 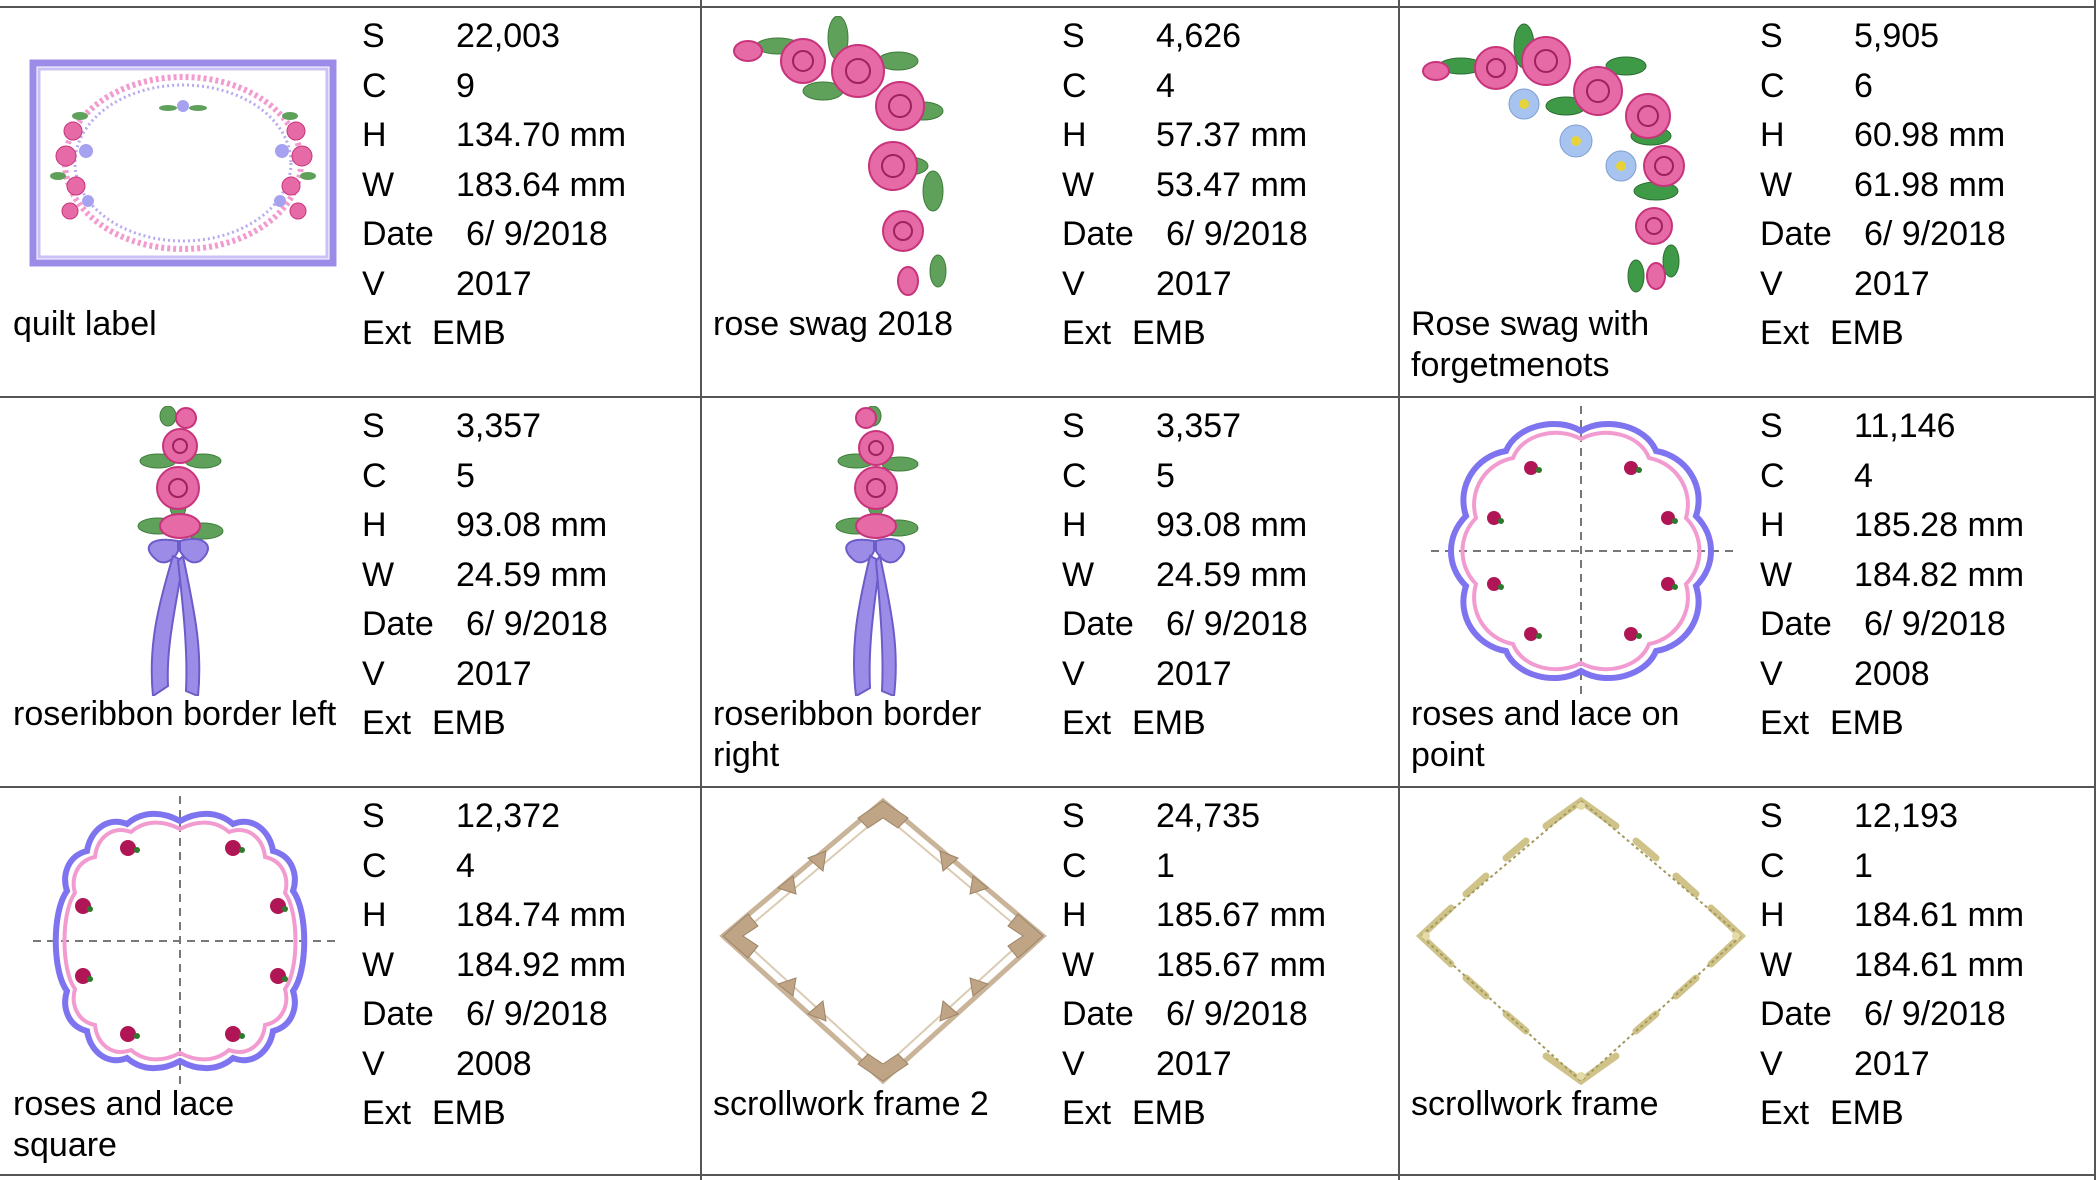 What do you see at coordinates (847, 734) in the screenshot?
I see `design-name: roseribbon border right` at bounding box center [847, 734].